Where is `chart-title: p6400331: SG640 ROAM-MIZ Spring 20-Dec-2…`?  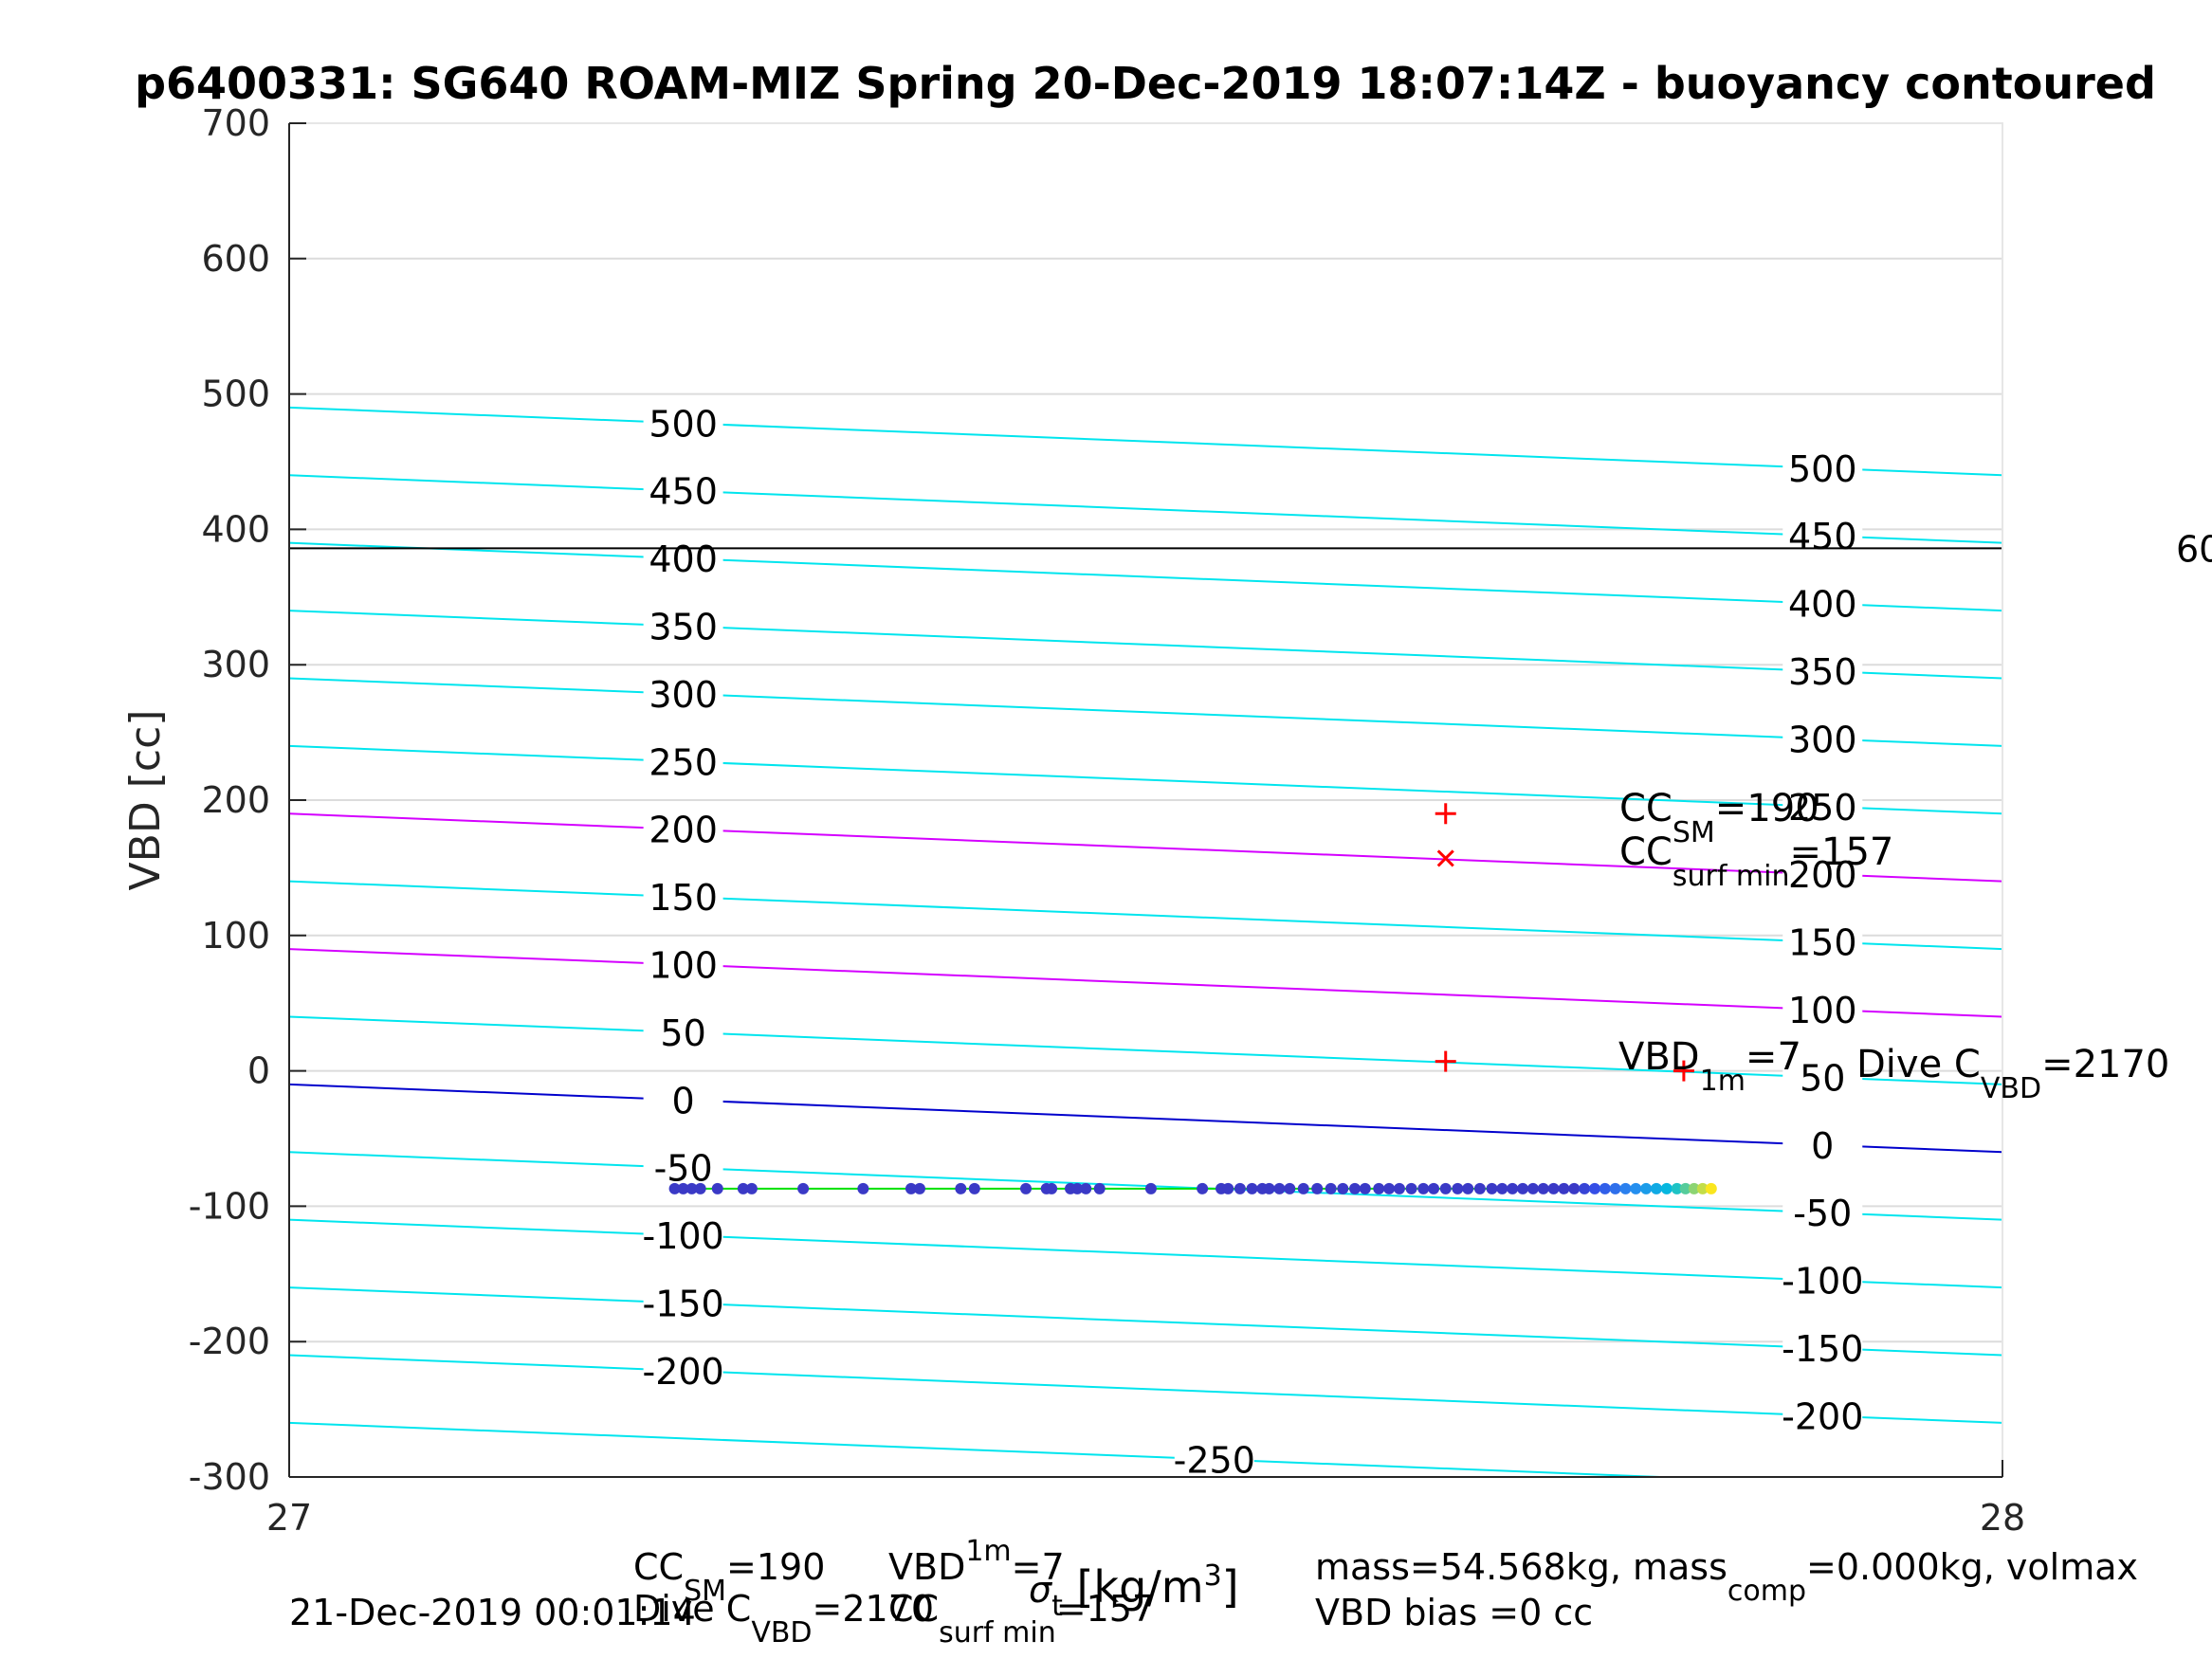 chart-title: p6400331: SG640 ROAM-MIZ Spring 20-Dec-2… is located at coordinates (1145, 83).